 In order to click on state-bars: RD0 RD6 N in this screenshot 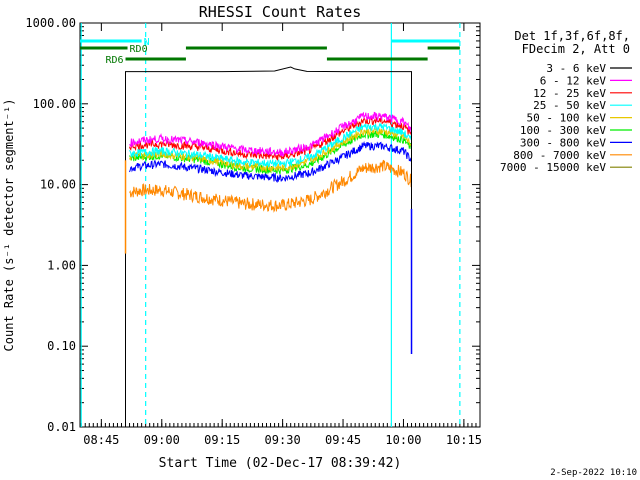, I will do `click(270, 51)`.